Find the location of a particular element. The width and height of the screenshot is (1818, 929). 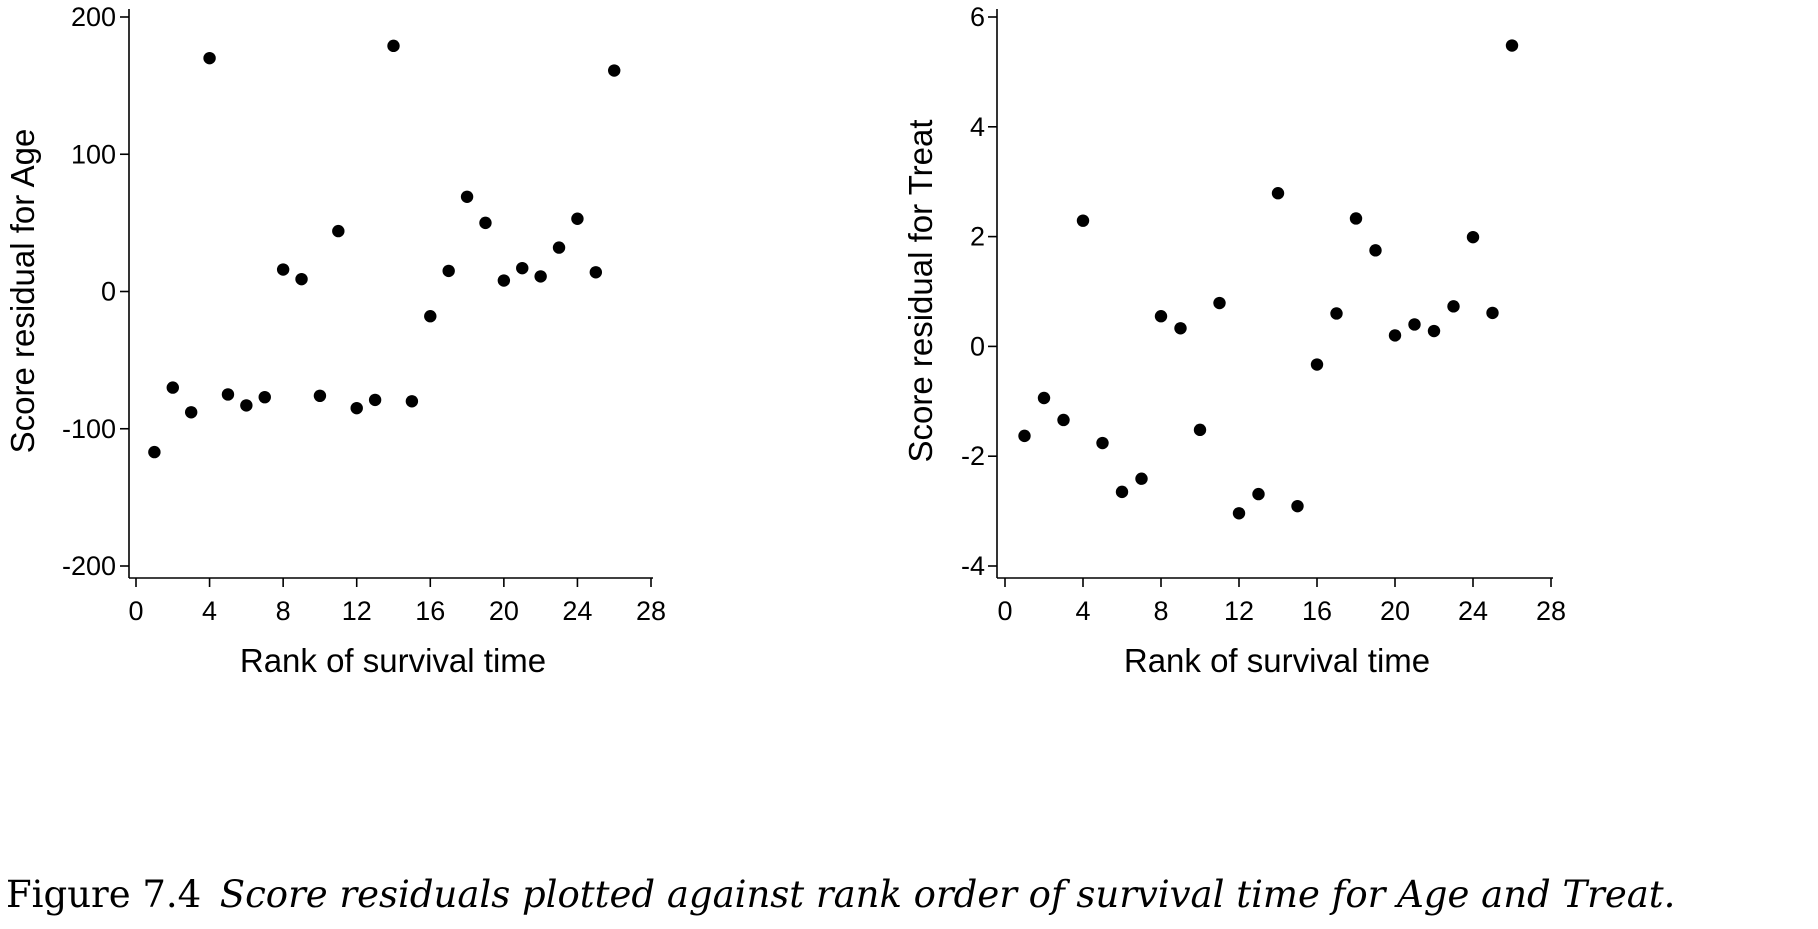

treat-y-tick-label: 6 is located at coordinates (977, 17).